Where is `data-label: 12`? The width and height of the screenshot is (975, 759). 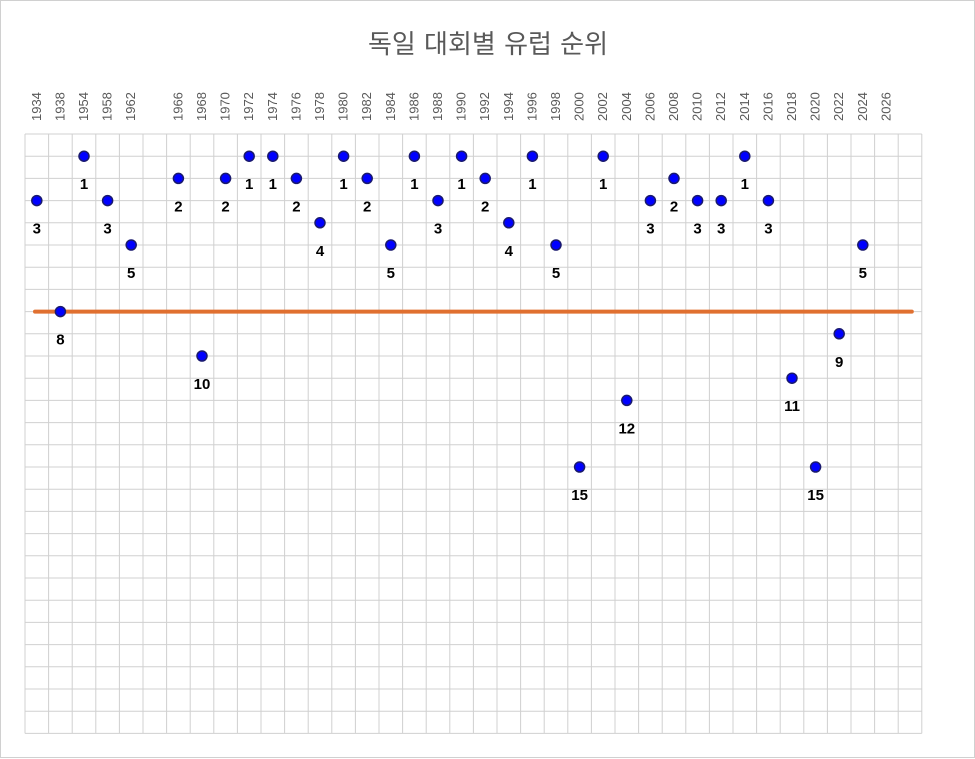 data-label: 12 is located at coordinates (626, 428).